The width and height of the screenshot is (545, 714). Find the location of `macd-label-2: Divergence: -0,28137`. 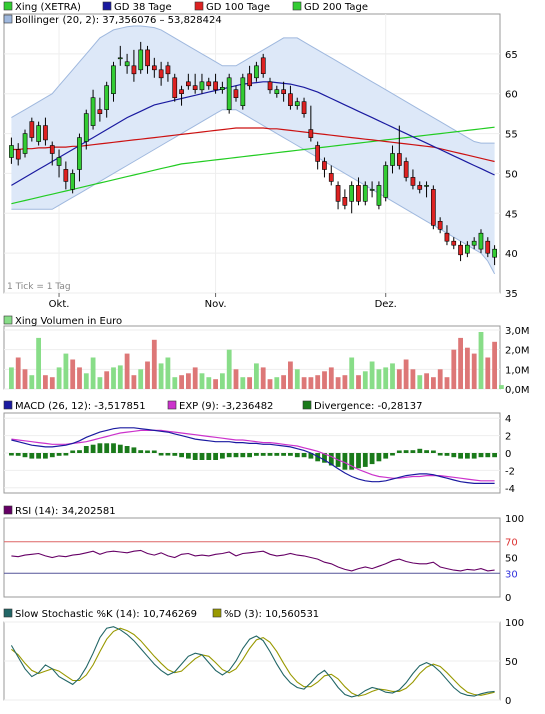

macd-label-2: Divergence: -0,28137 is located at coordinates (368, 406).